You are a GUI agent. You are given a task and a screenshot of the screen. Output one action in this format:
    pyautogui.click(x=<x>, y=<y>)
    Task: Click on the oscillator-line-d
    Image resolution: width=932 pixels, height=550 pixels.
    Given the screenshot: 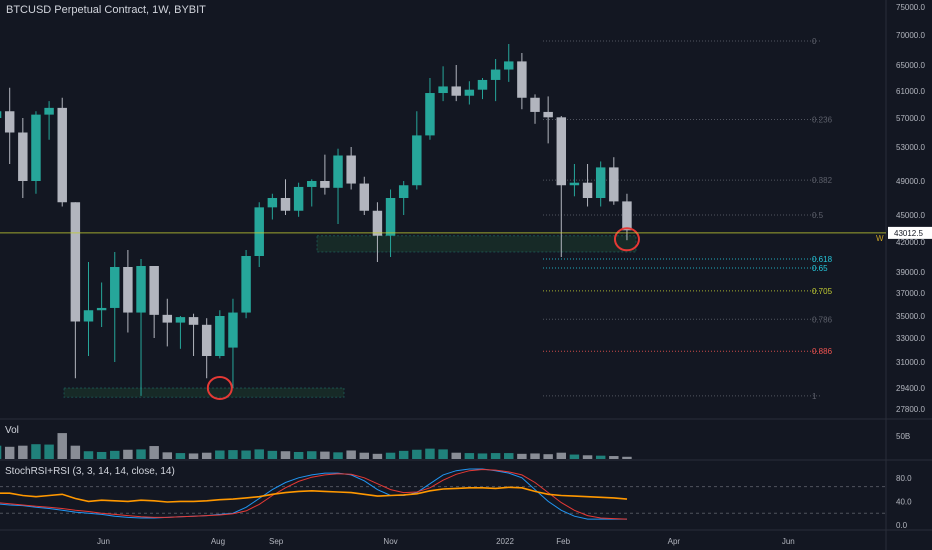 What is the action you would take?
    pyautogui.click(x=314, y=494)
    